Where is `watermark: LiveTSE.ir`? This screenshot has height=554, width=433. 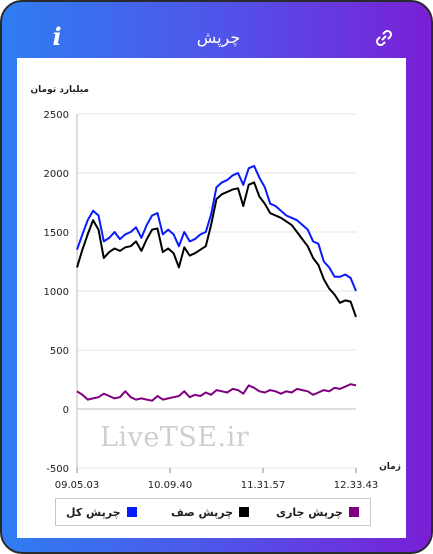 watermark: LiveTSE.ir is located at coordinates (175, 437).